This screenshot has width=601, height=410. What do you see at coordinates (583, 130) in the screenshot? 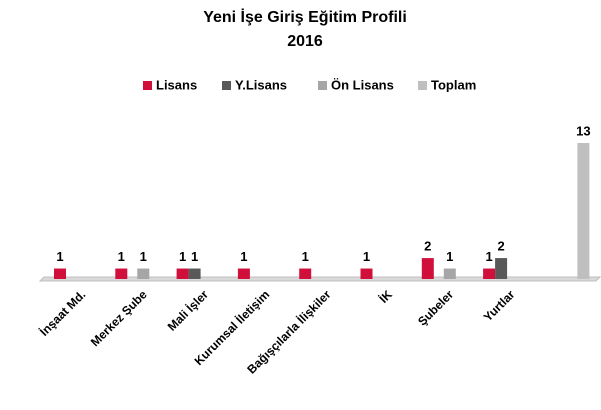
I see `data-label: 13` at bounding box center [583, 130].